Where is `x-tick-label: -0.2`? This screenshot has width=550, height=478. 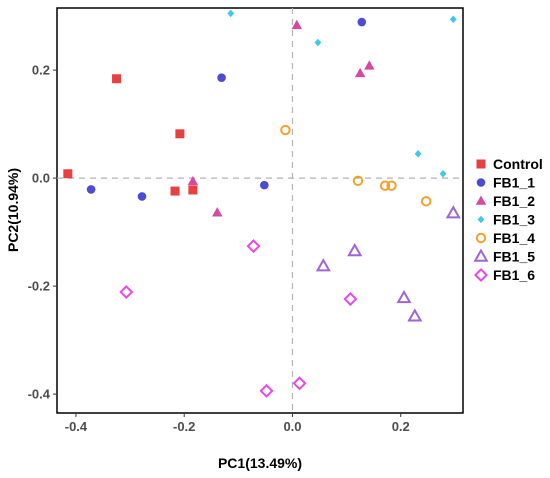 x-tick-label: -0.2 is located at coordinates (184, 426).